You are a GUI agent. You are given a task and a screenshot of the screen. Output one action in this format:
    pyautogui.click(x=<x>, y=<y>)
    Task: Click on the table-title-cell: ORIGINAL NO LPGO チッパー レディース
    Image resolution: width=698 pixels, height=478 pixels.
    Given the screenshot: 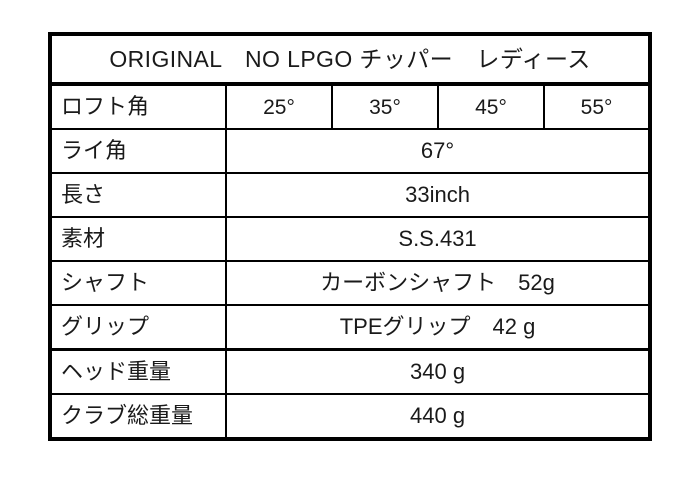 What is the action you would take?
    pyautogui.click(x=350, y=59)
    